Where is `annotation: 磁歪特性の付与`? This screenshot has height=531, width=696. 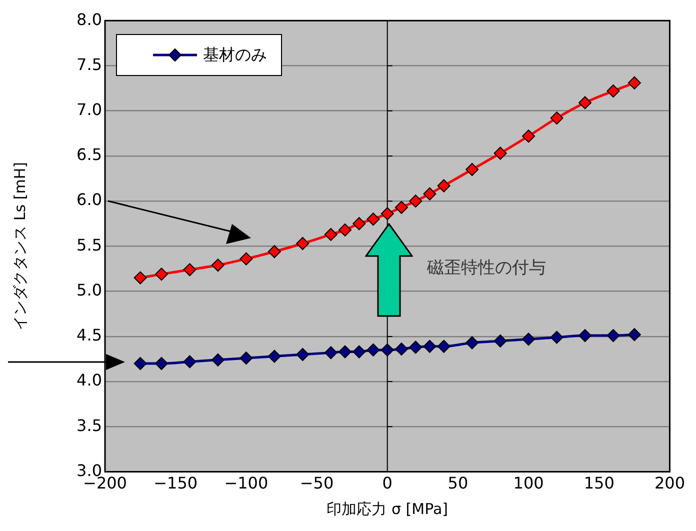
annotation: 磁歪特性の付与 is located at coordinates (486, 268).